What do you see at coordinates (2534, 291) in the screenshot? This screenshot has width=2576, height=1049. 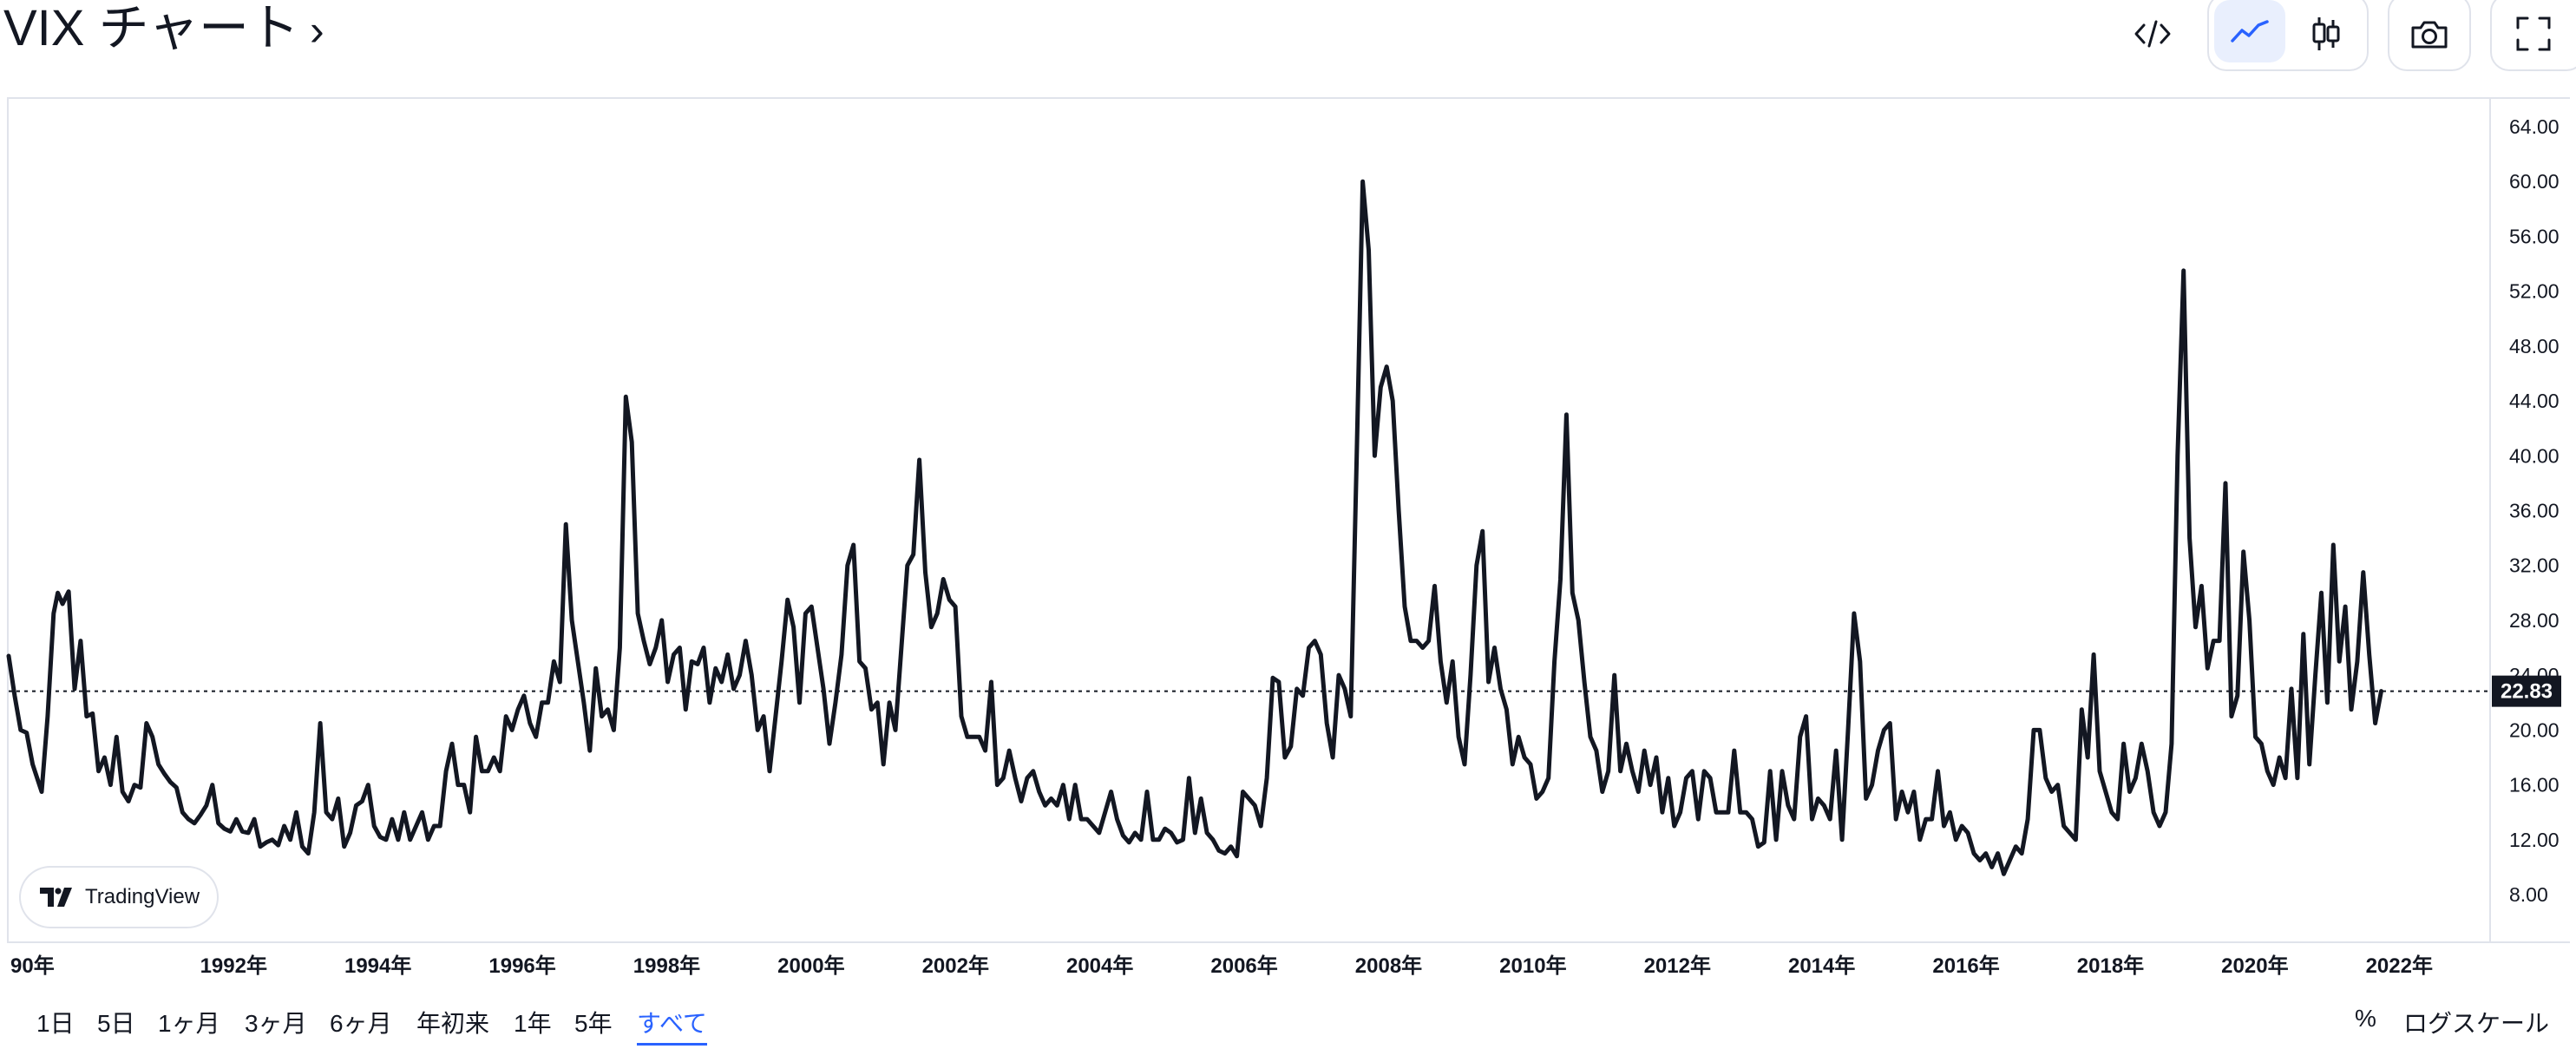 I see `y-tick-label: 52.00` at bounding box center [2534, 291].